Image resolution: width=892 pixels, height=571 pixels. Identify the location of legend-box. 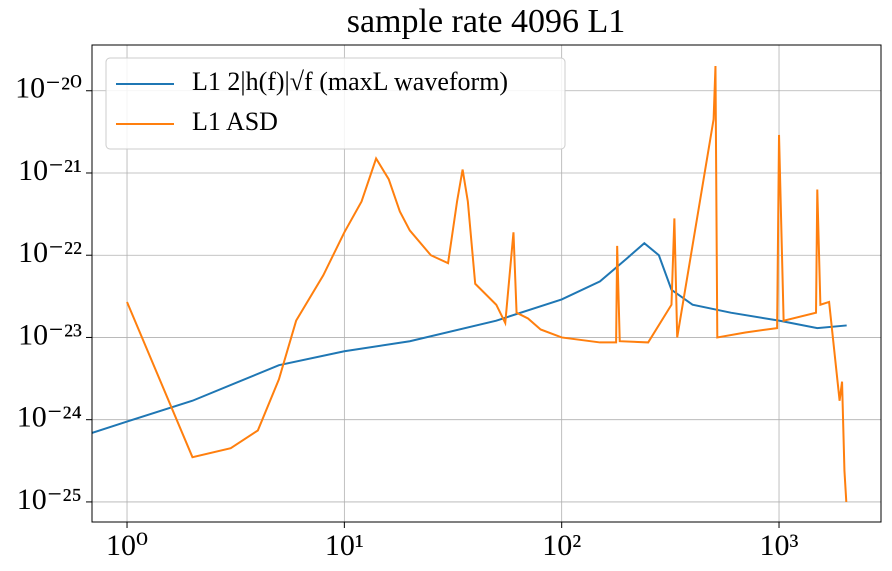
(335, 103).